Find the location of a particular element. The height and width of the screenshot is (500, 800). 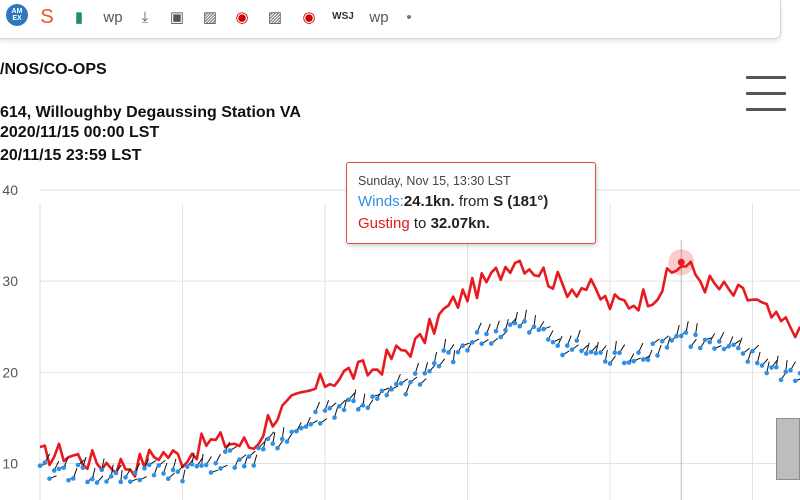

download-icon: ⤓ is located at coordinates (145, 17).